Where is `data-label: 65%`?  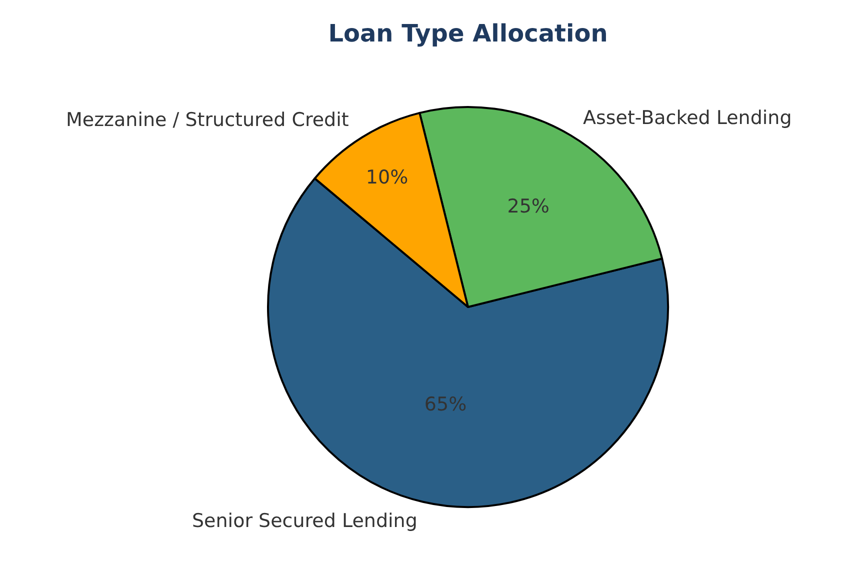 data-label: 65% is located at coordinates (445, 404).